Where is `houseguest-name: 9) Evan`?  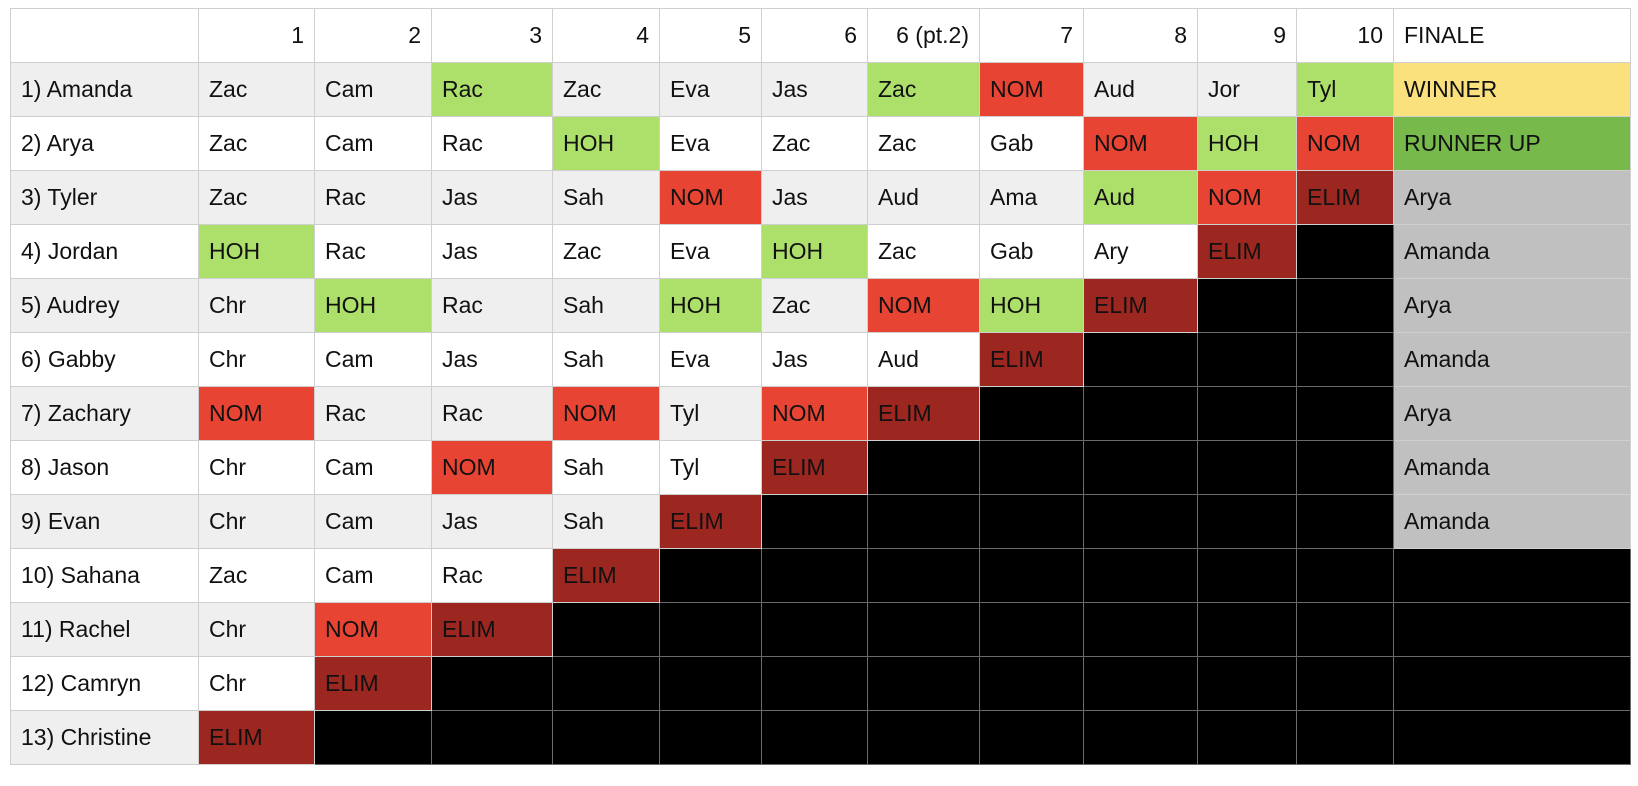
houseguest-name: 9) Evan is located at coordinates (104, 521).